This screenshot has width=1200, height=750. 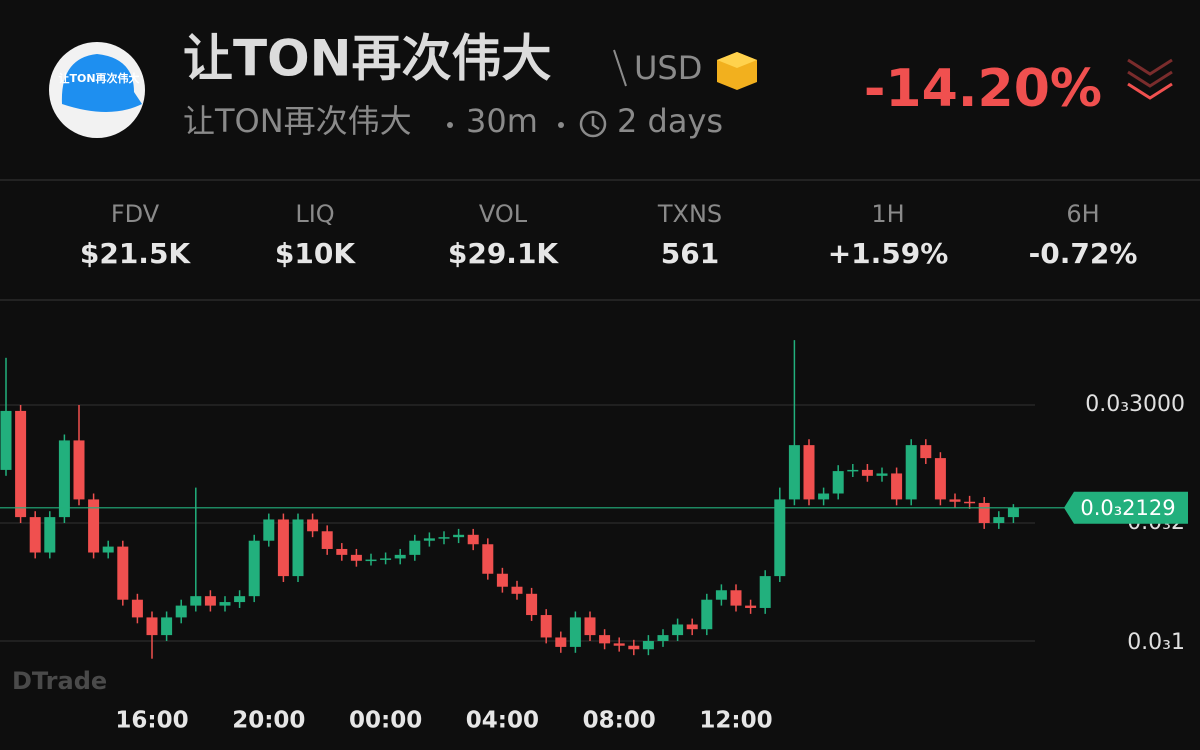 I want to click on stat-label: TXNS, so click(x=689, y=214).